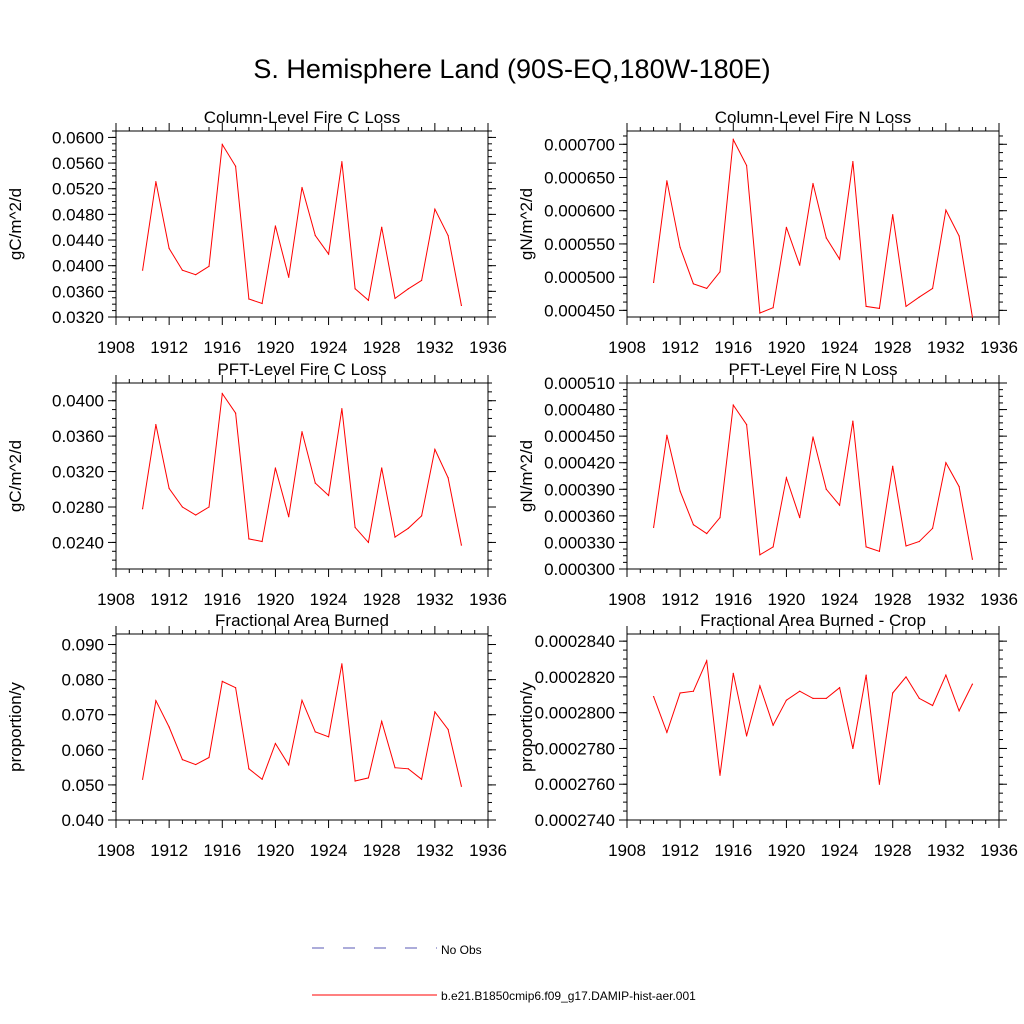  What do you see at coordinates (78, 507) in the screenshot?
I see `y-tick-label: 0.0280` at bounding box center [78, 507].